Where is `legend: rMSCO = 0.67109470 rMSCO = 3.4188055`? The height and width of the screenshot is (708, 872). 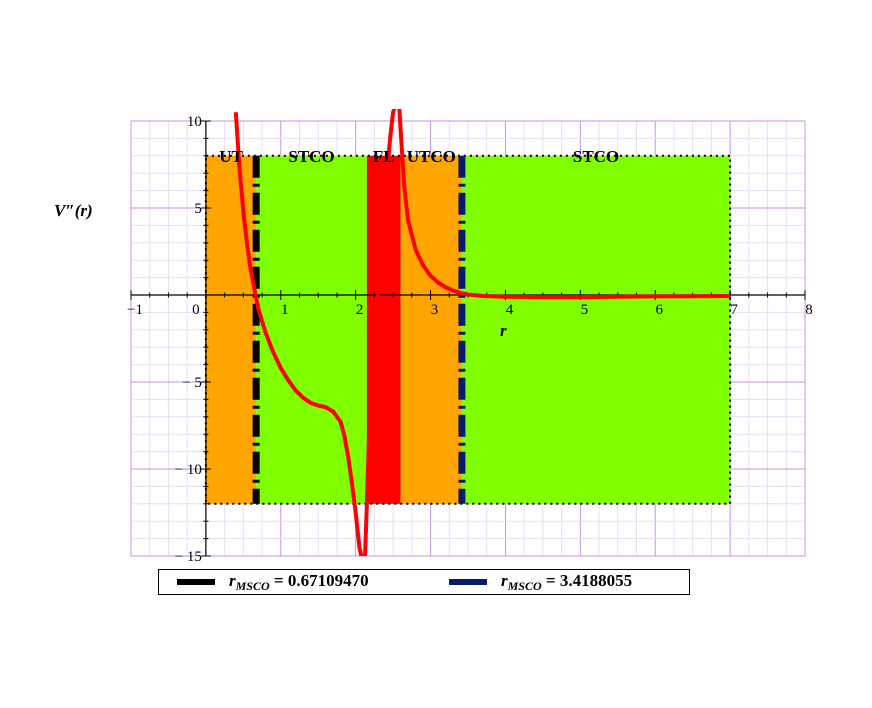 legend: rMSCO = 0.67109470 rMSCO = 3.4188055 is located at coordinates (424, 582).